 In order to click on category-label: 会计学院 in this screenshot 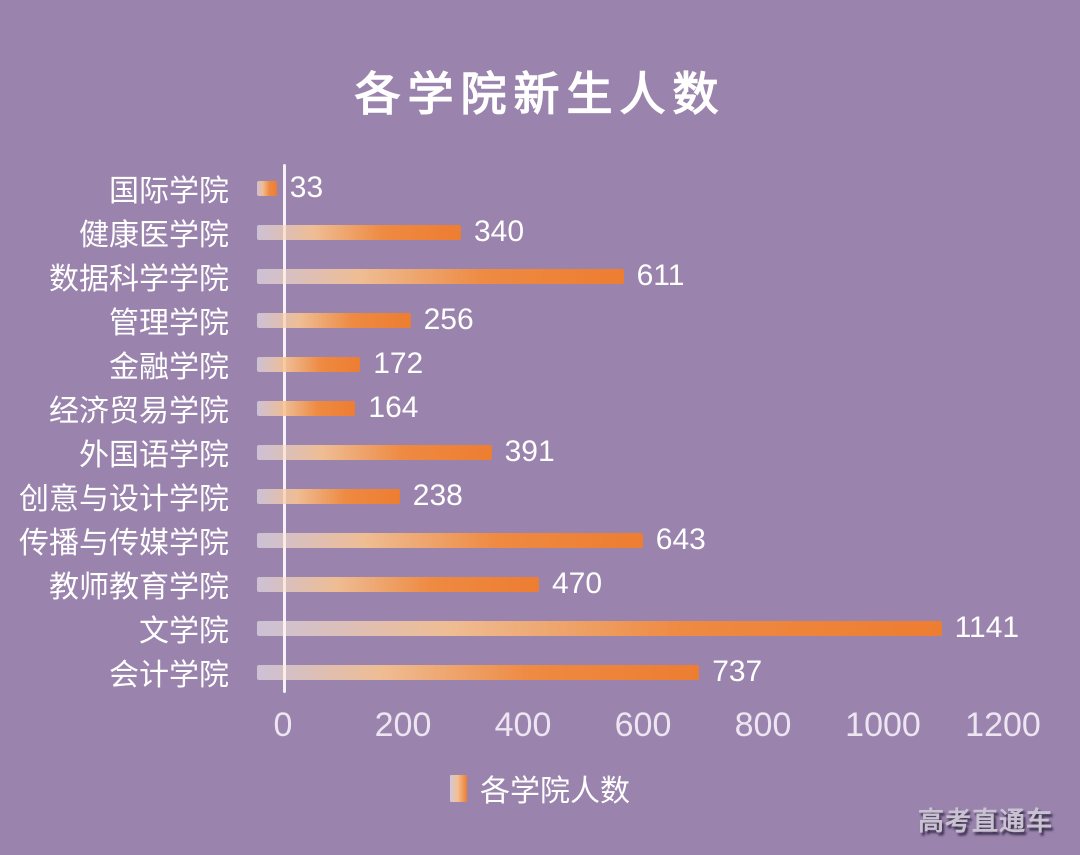, I will do `click(169, 675)`.